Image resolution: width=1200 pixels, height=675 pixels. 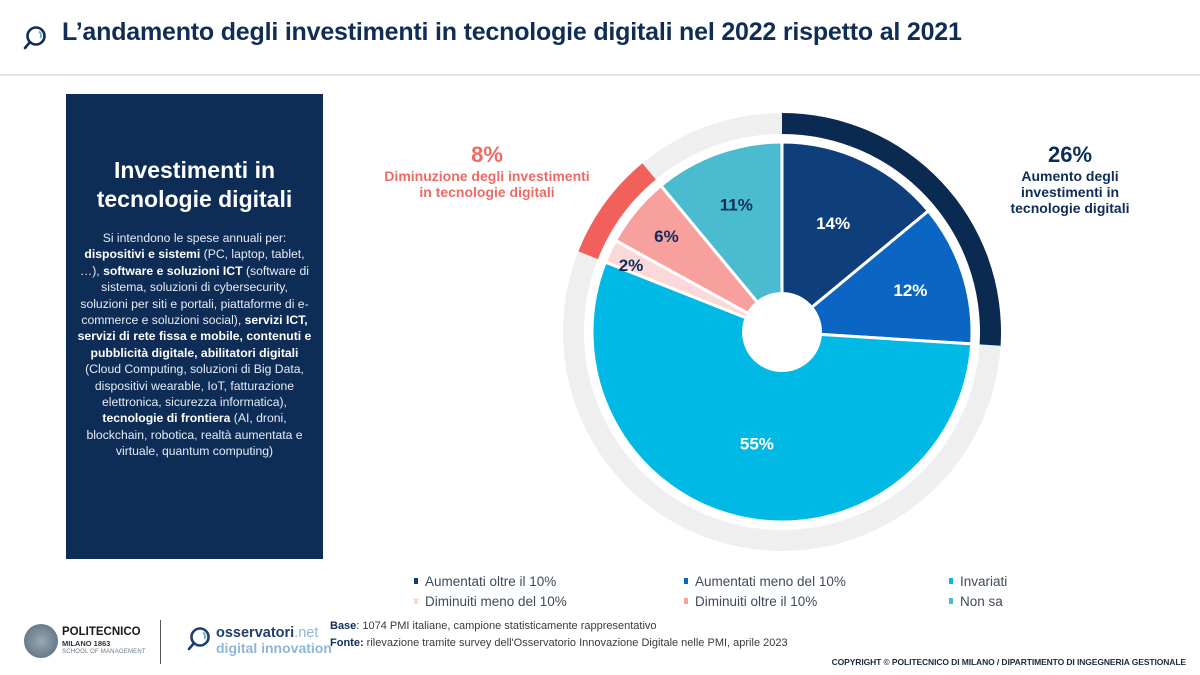 I want to click on slice-invariati, so click(x=782, y=392).